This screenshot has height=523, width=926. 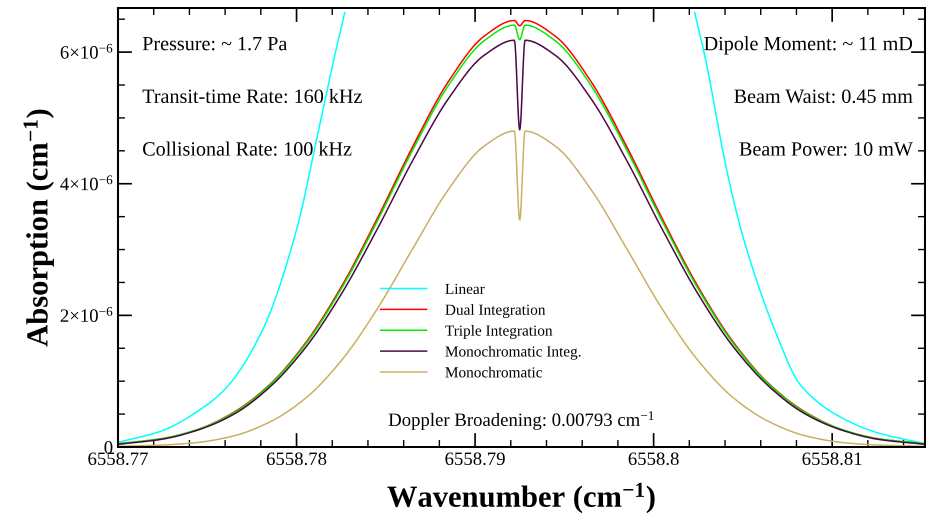 I want to click on y-tick-label: 6×10$^{−6}$, so click(x=86, y=51).